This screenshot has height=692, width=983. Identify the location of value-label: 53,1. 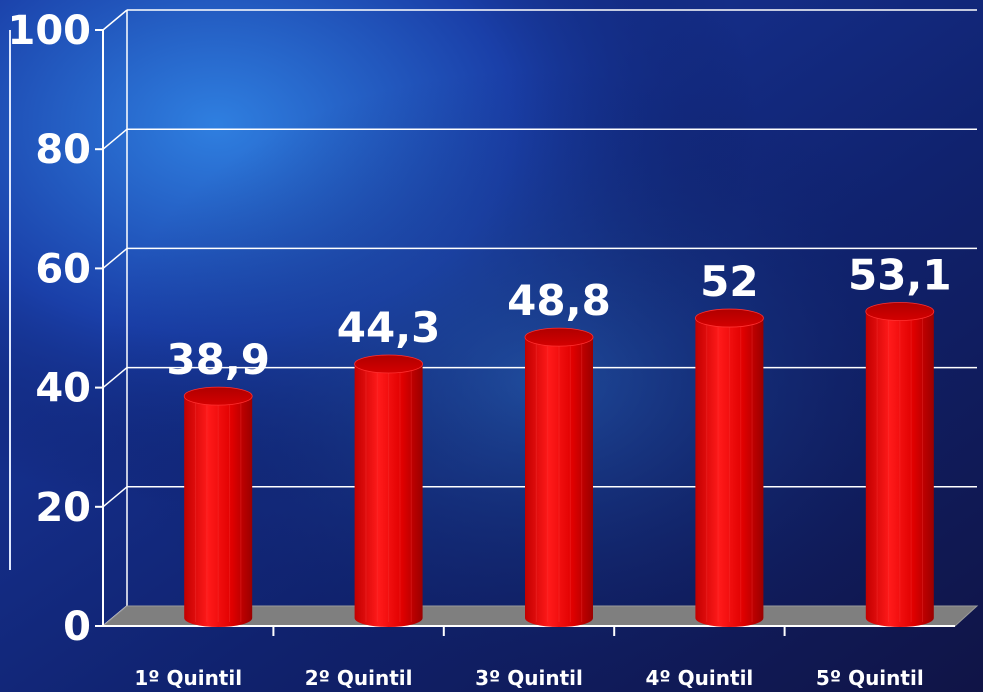
(900, 275).